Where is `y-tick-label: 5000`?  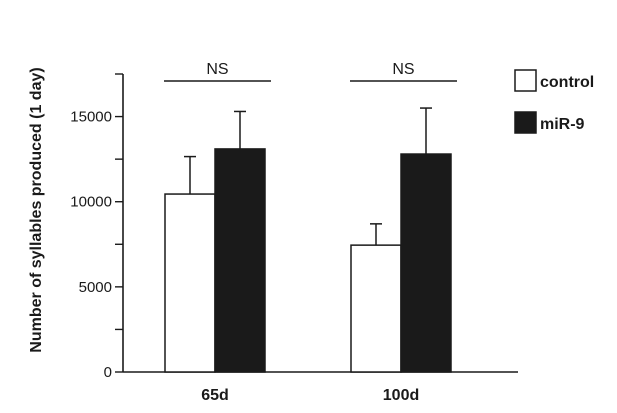 y-tick-label: 5000 is located at coordinates (95, 287).